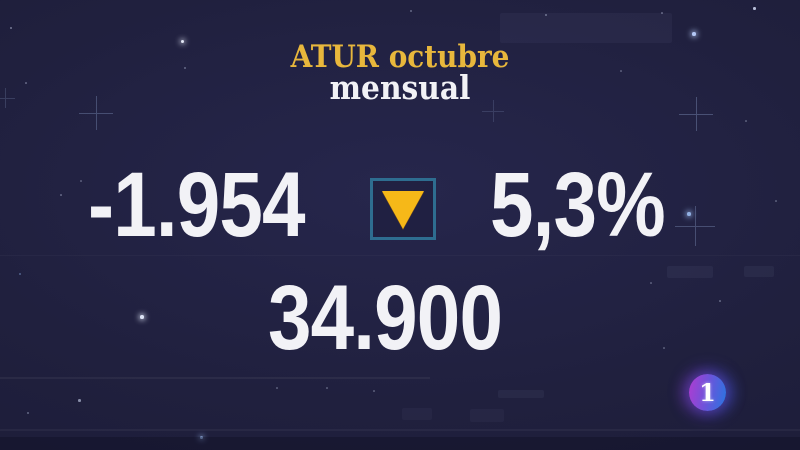 Image resolution: width=800 pixels, height=450 pixels. I want to click on change-percent-value: 5,3%, so click(578, 205).